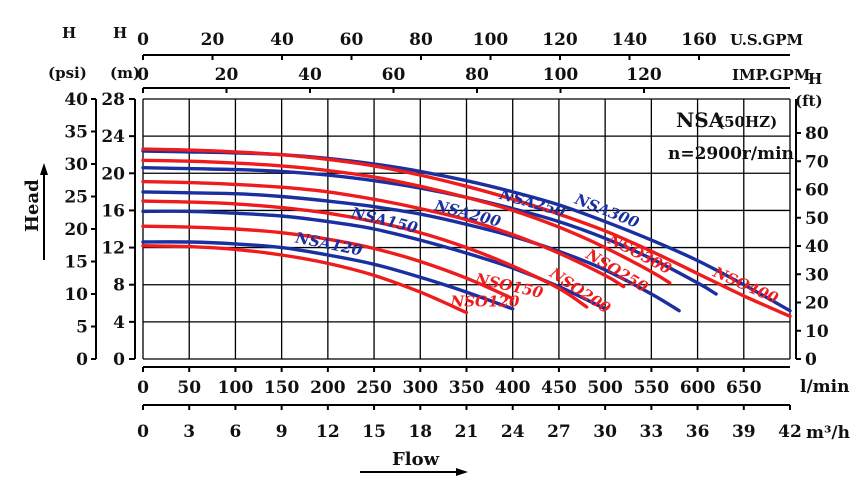 This screenshot has width=860, height=502. Describe the element at coordinates (811, 360) in the screenshot. I see `ft-axis-tick-label: 0` at that location.